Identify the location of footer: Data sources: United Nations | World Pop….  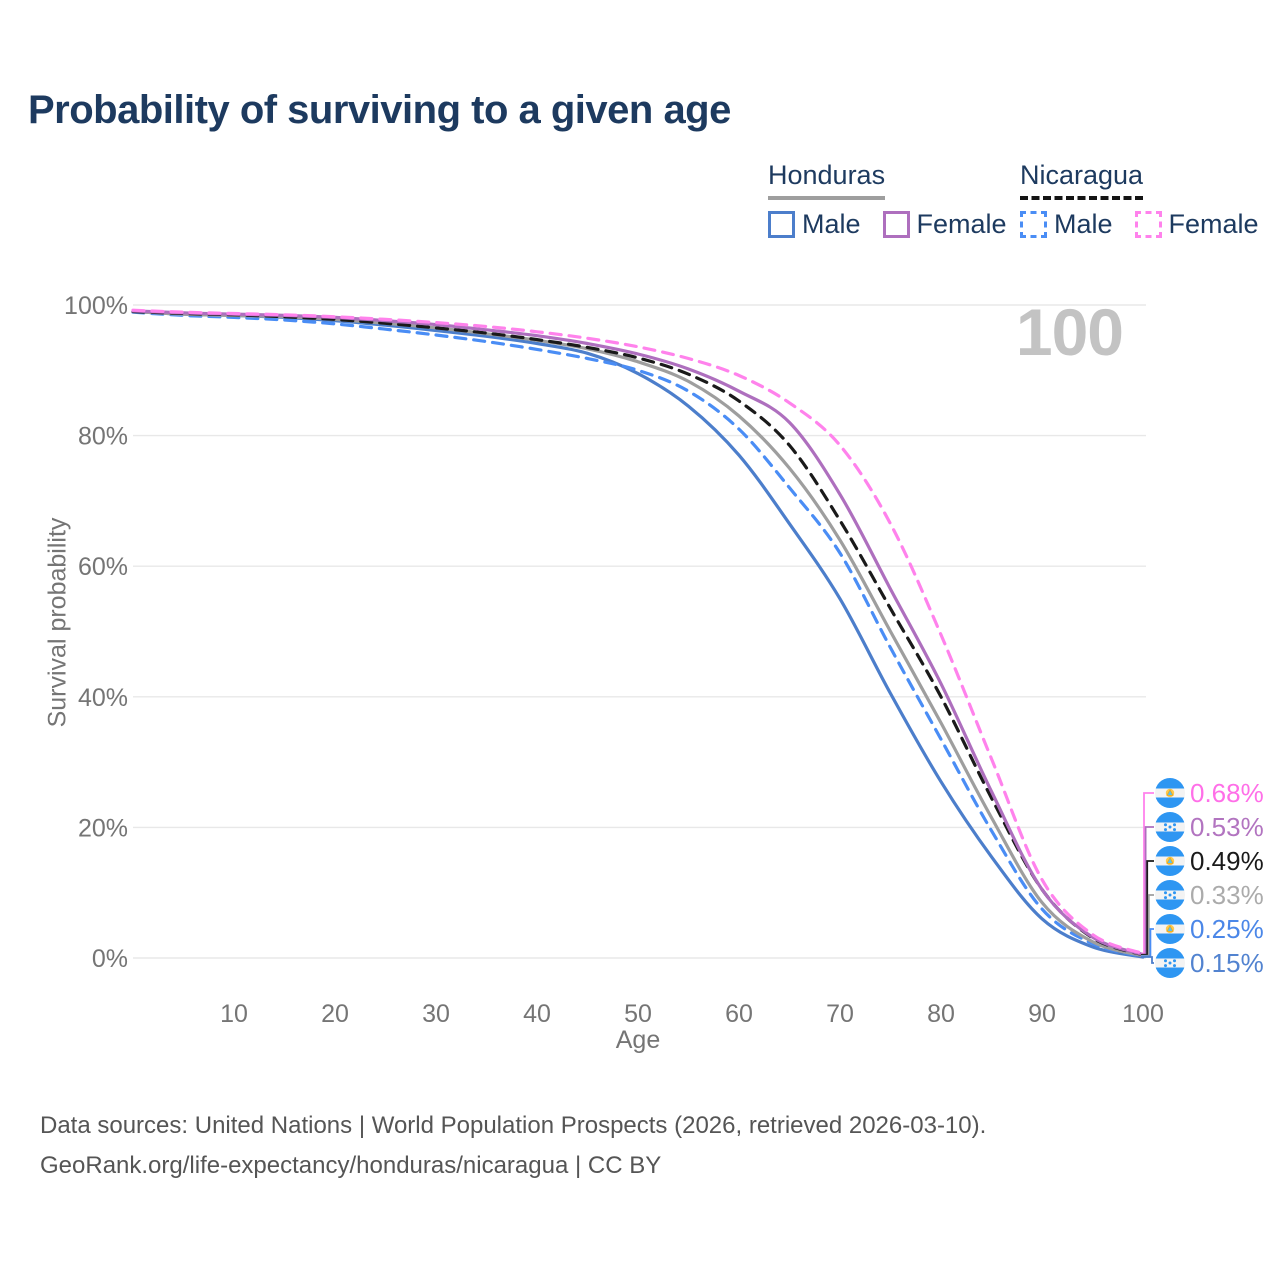
(513, 1146).